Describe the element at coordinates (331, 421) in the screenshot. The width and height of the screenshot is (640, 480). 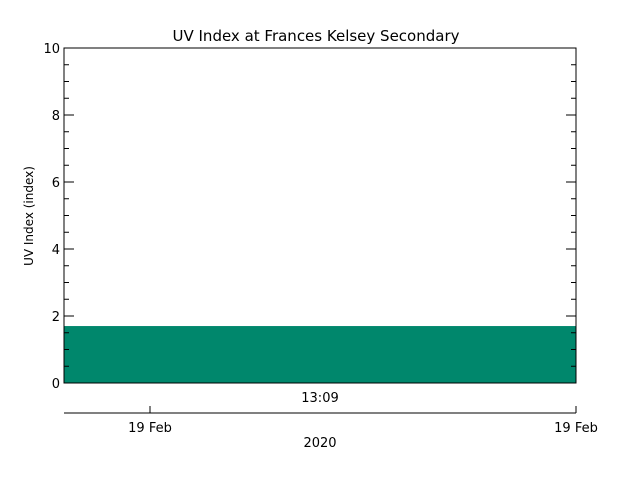
I see `date-axis: 19 Feb 19 Feb` at that location.